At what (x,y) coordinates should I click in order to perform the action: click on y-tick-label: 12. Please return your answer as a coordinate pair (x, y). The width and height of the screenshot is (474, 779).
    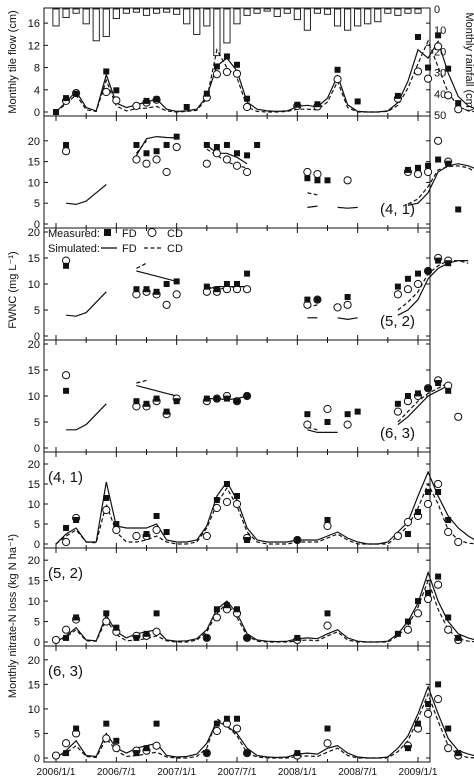
    Looking at the image, I should click on (34, 46).